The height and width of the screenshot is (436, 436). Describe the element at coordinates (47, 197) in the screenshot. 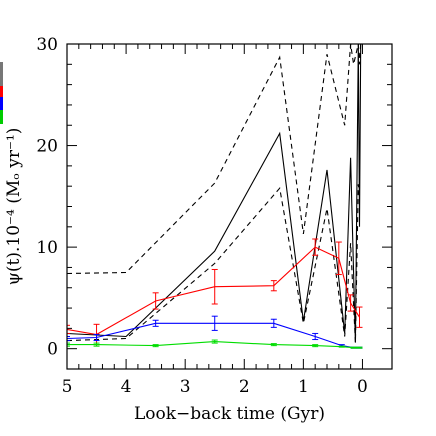

I see `y-tick-labels: 0 10 20 30` at that location.